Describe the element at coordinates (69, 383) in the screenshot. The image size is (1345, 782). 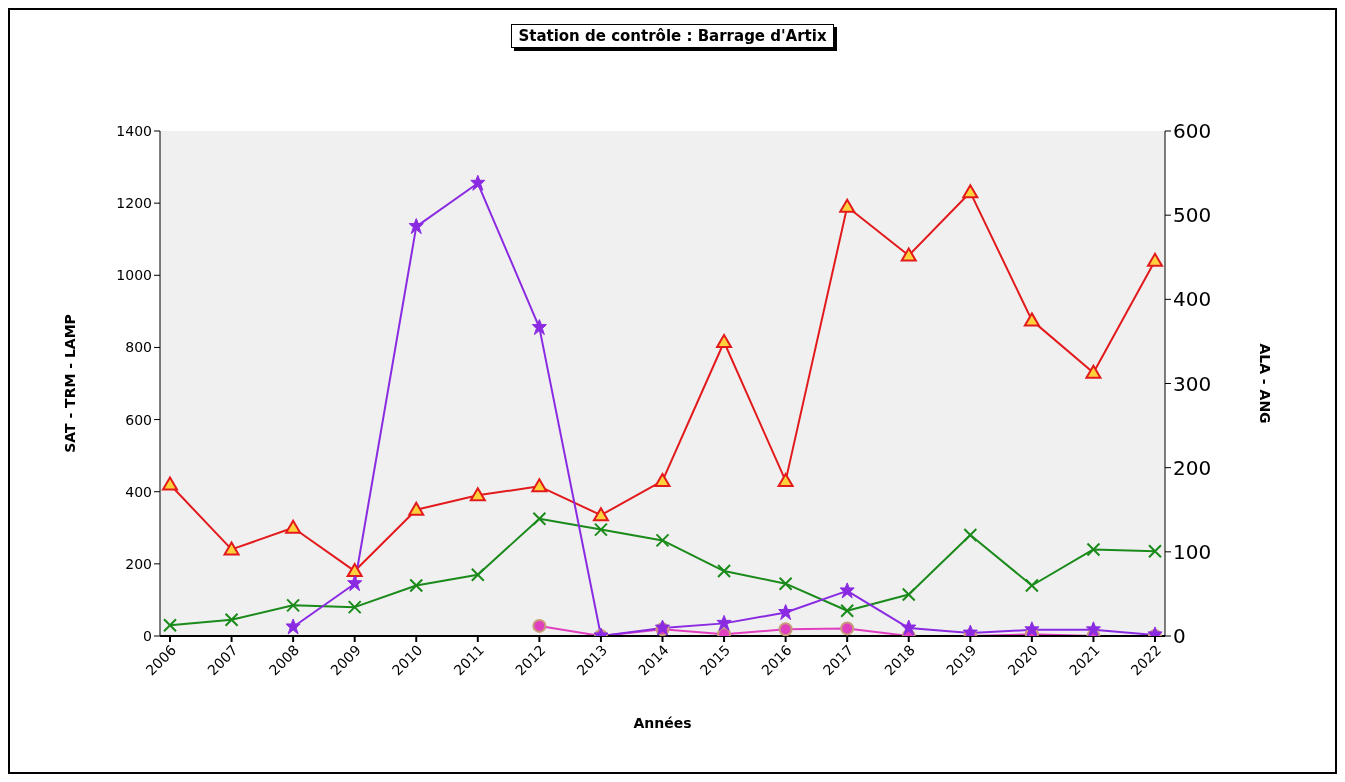
I see `y-axis-title: SAT - TRM - LAMP` at that location.